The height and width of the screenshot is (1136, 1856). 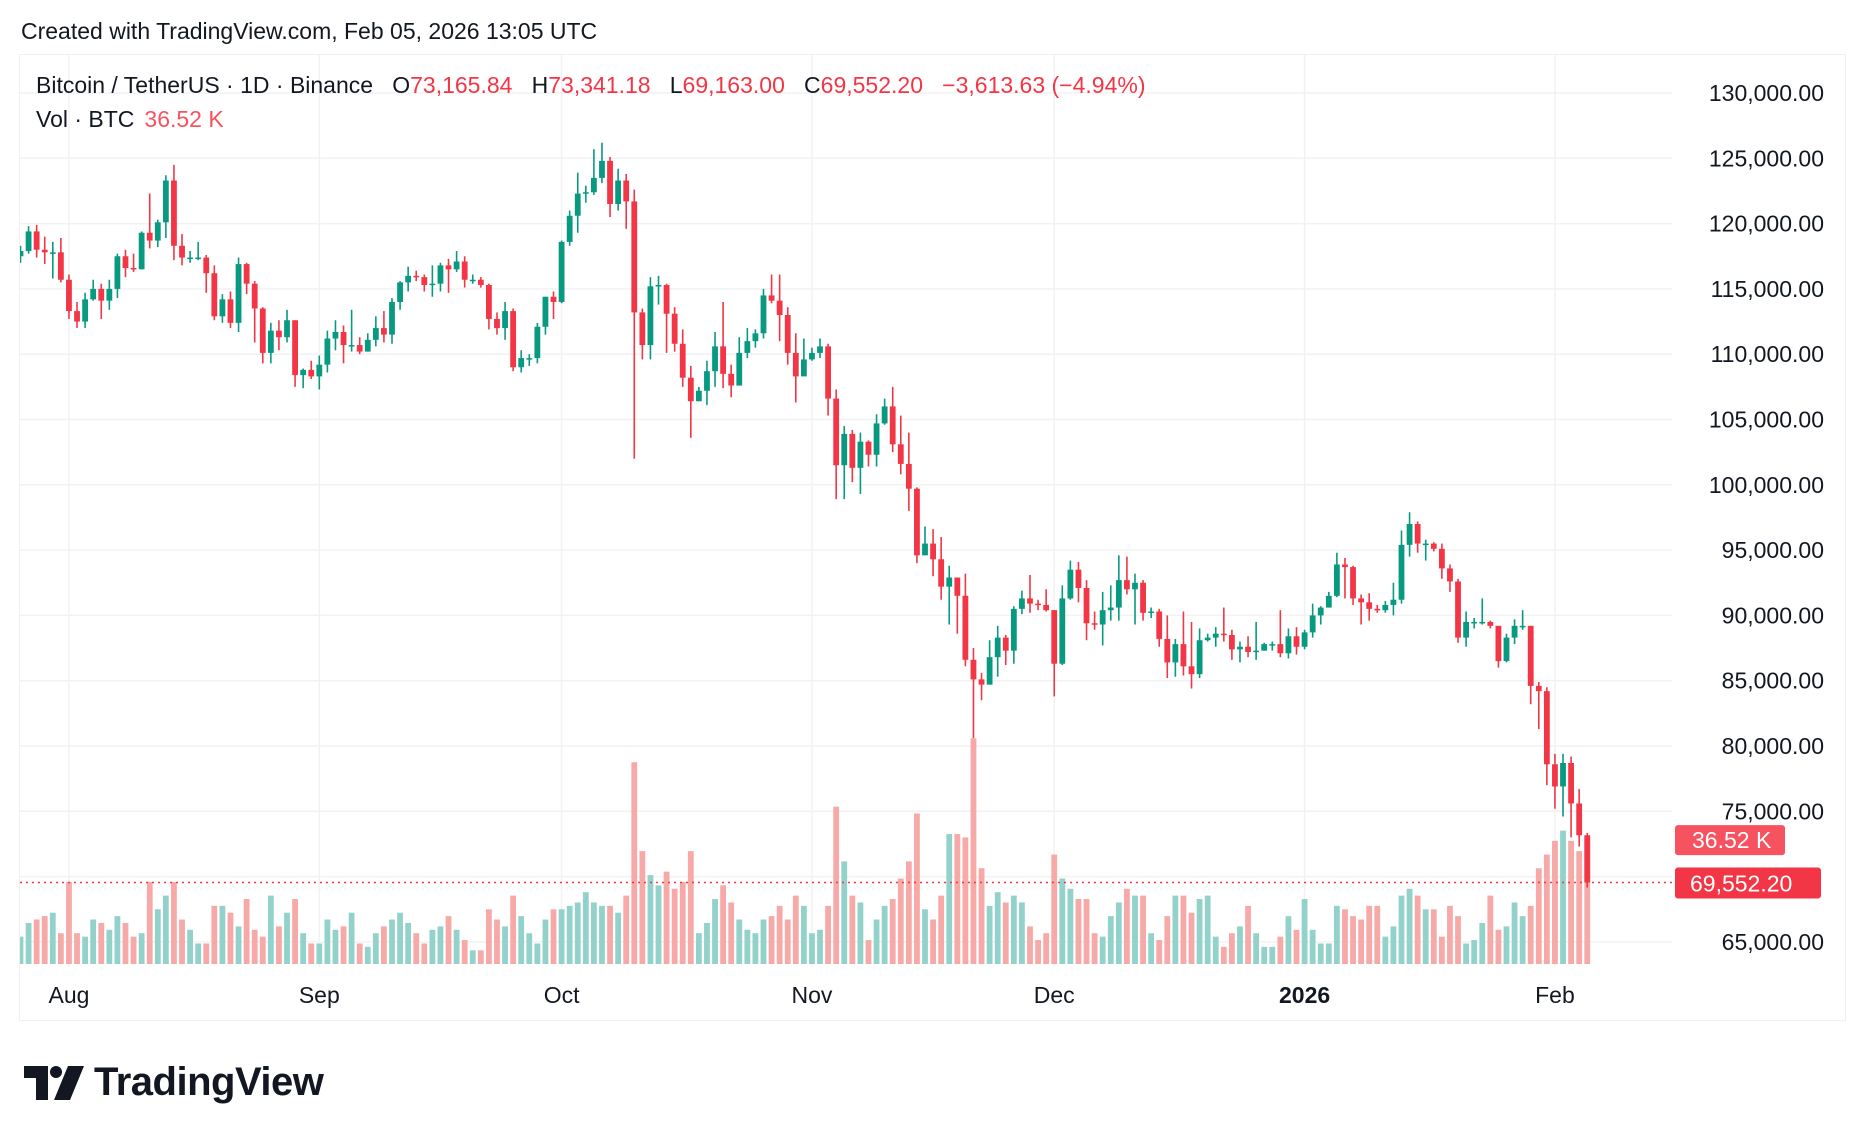 What do you see at coordinates (174, 1082) in the screenshot?
I see `tradingview-logo: TradingView` at bounding box center [174, 1082].